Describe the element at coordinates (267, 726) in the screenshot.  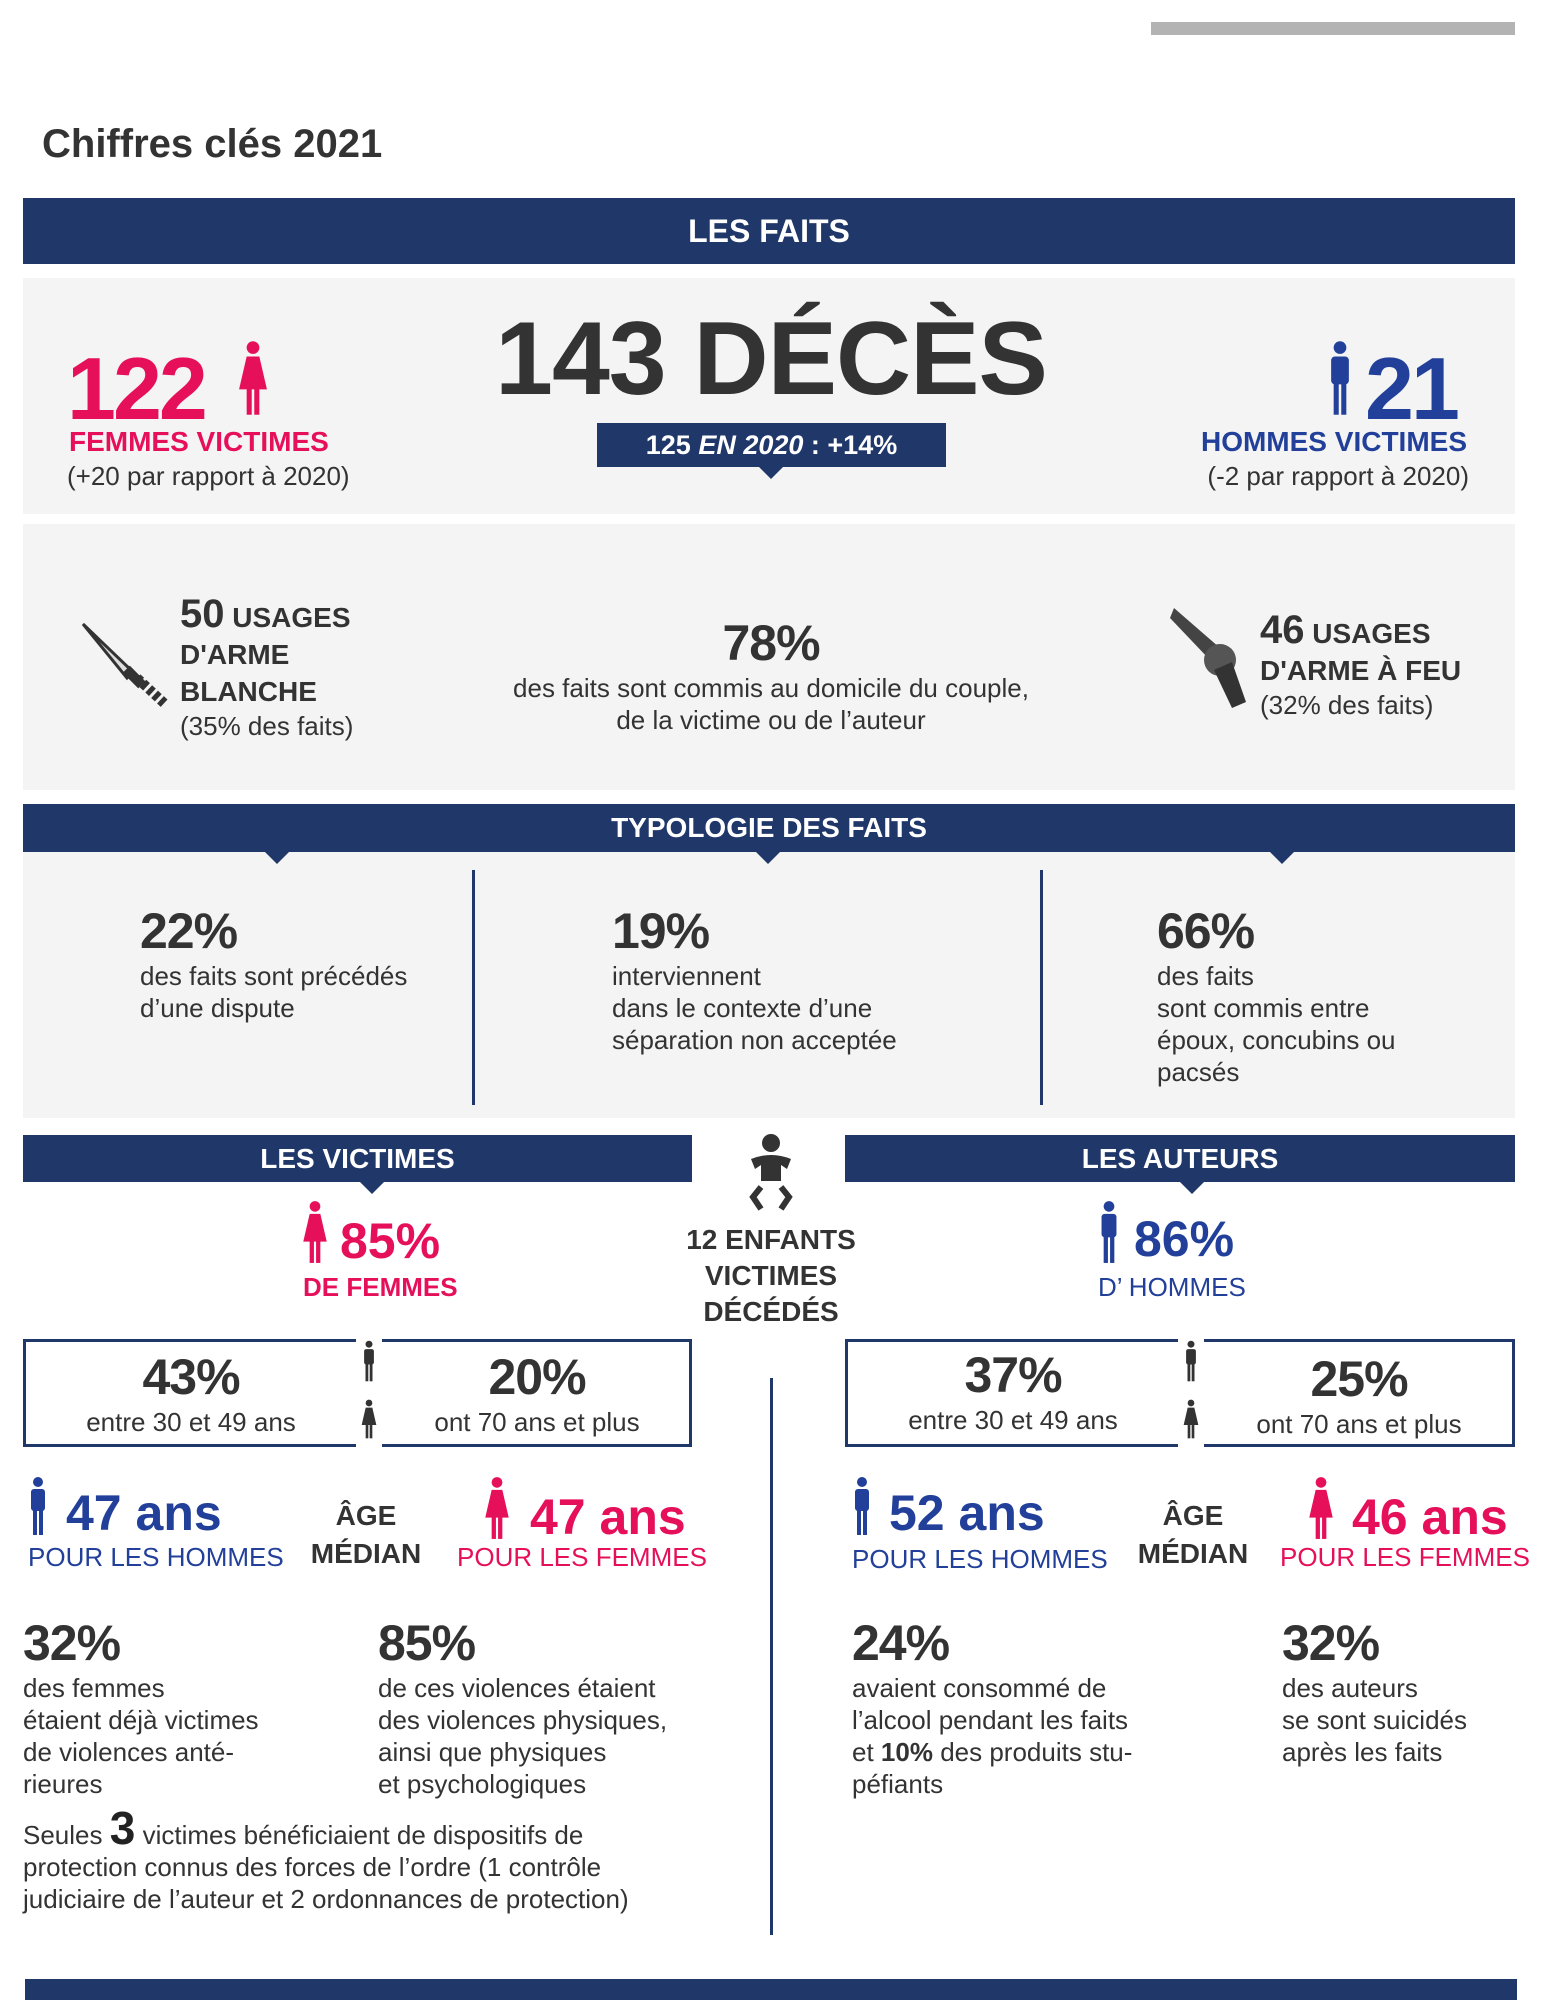
I see `knife-pct: (35% des faits)` at that location.